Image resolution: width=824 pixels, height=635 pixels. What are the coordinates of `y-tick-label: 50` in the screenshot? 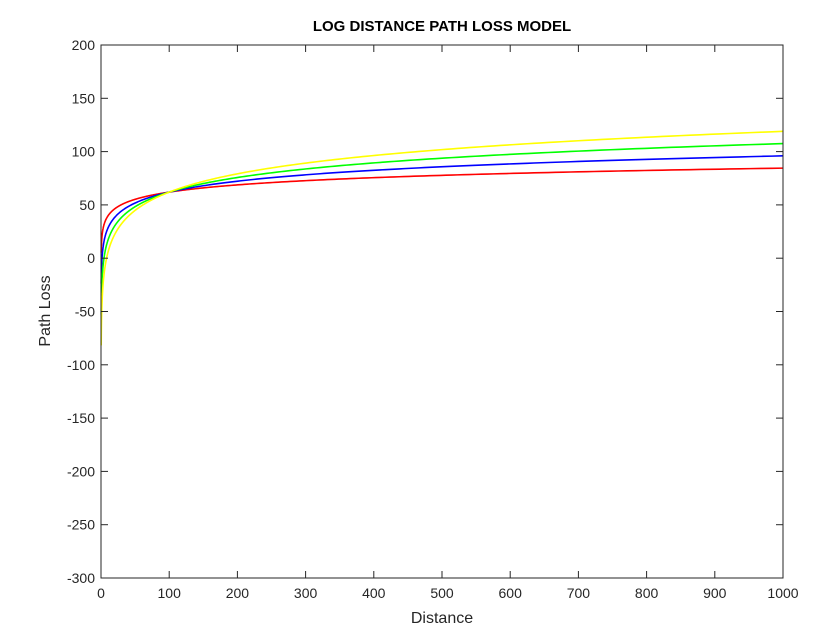 It's located at (87, 205).